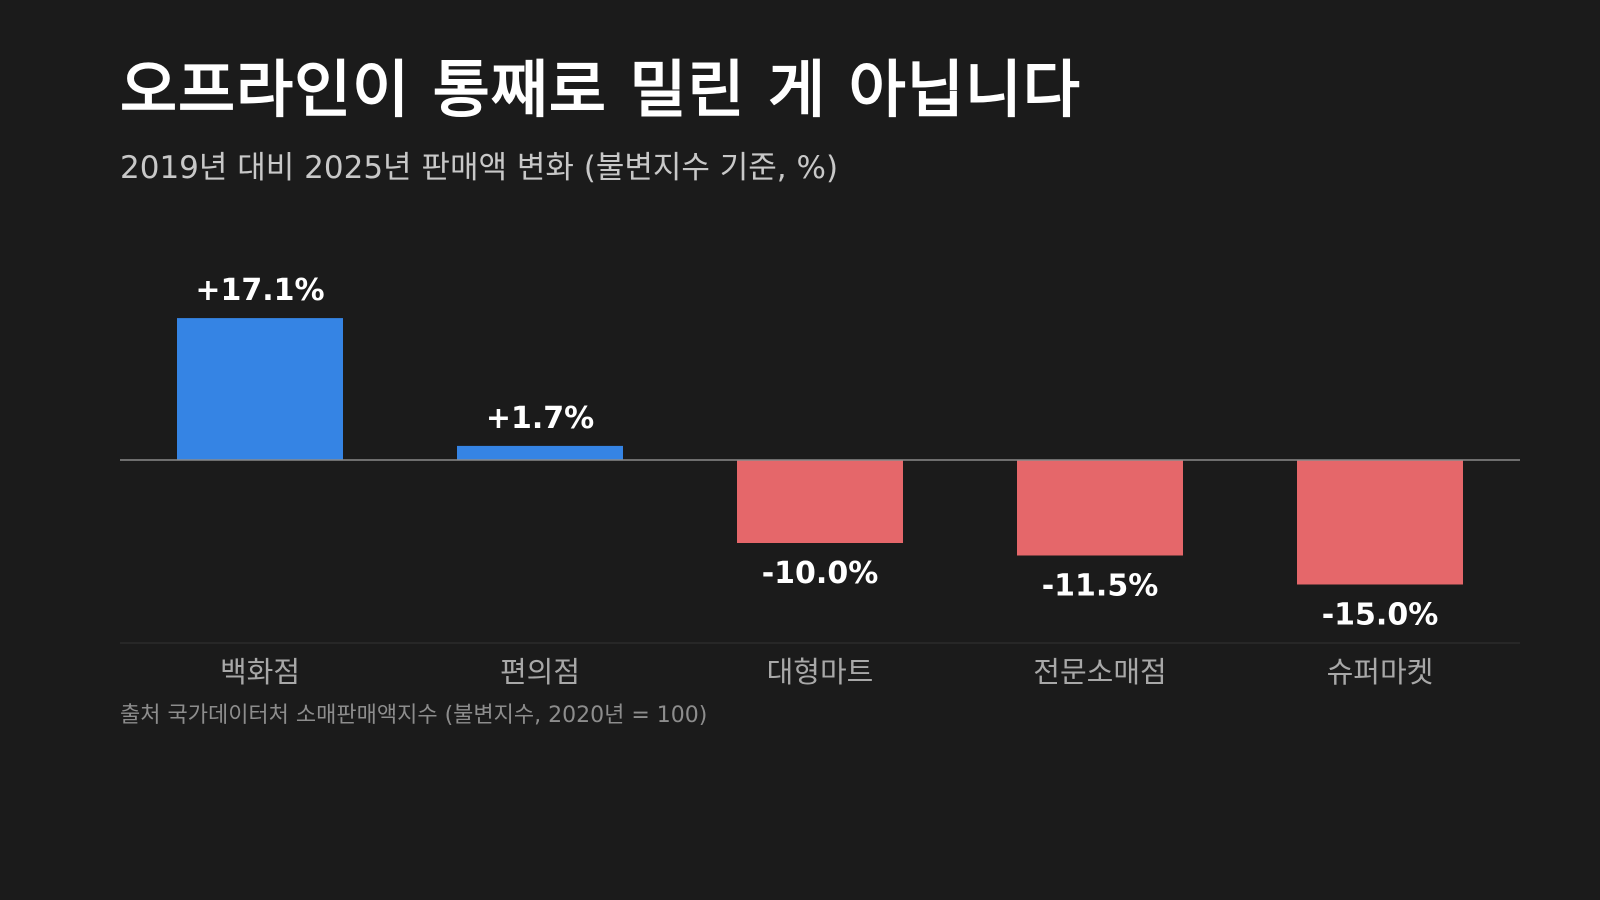  What do you see at coordinates (1380, 672) in the screenshot?
I see `category-label-5: 슈퍼마켓` at bounding box center [1380, 672].